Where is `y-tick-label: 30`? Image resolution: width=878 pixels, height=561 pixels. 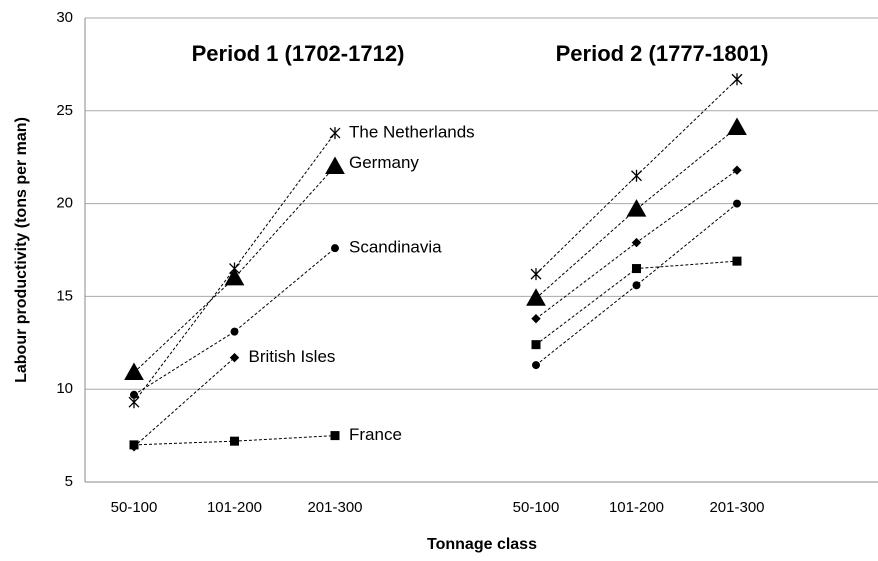 y-tick-label: 30 is located at coordinates (64, 17).